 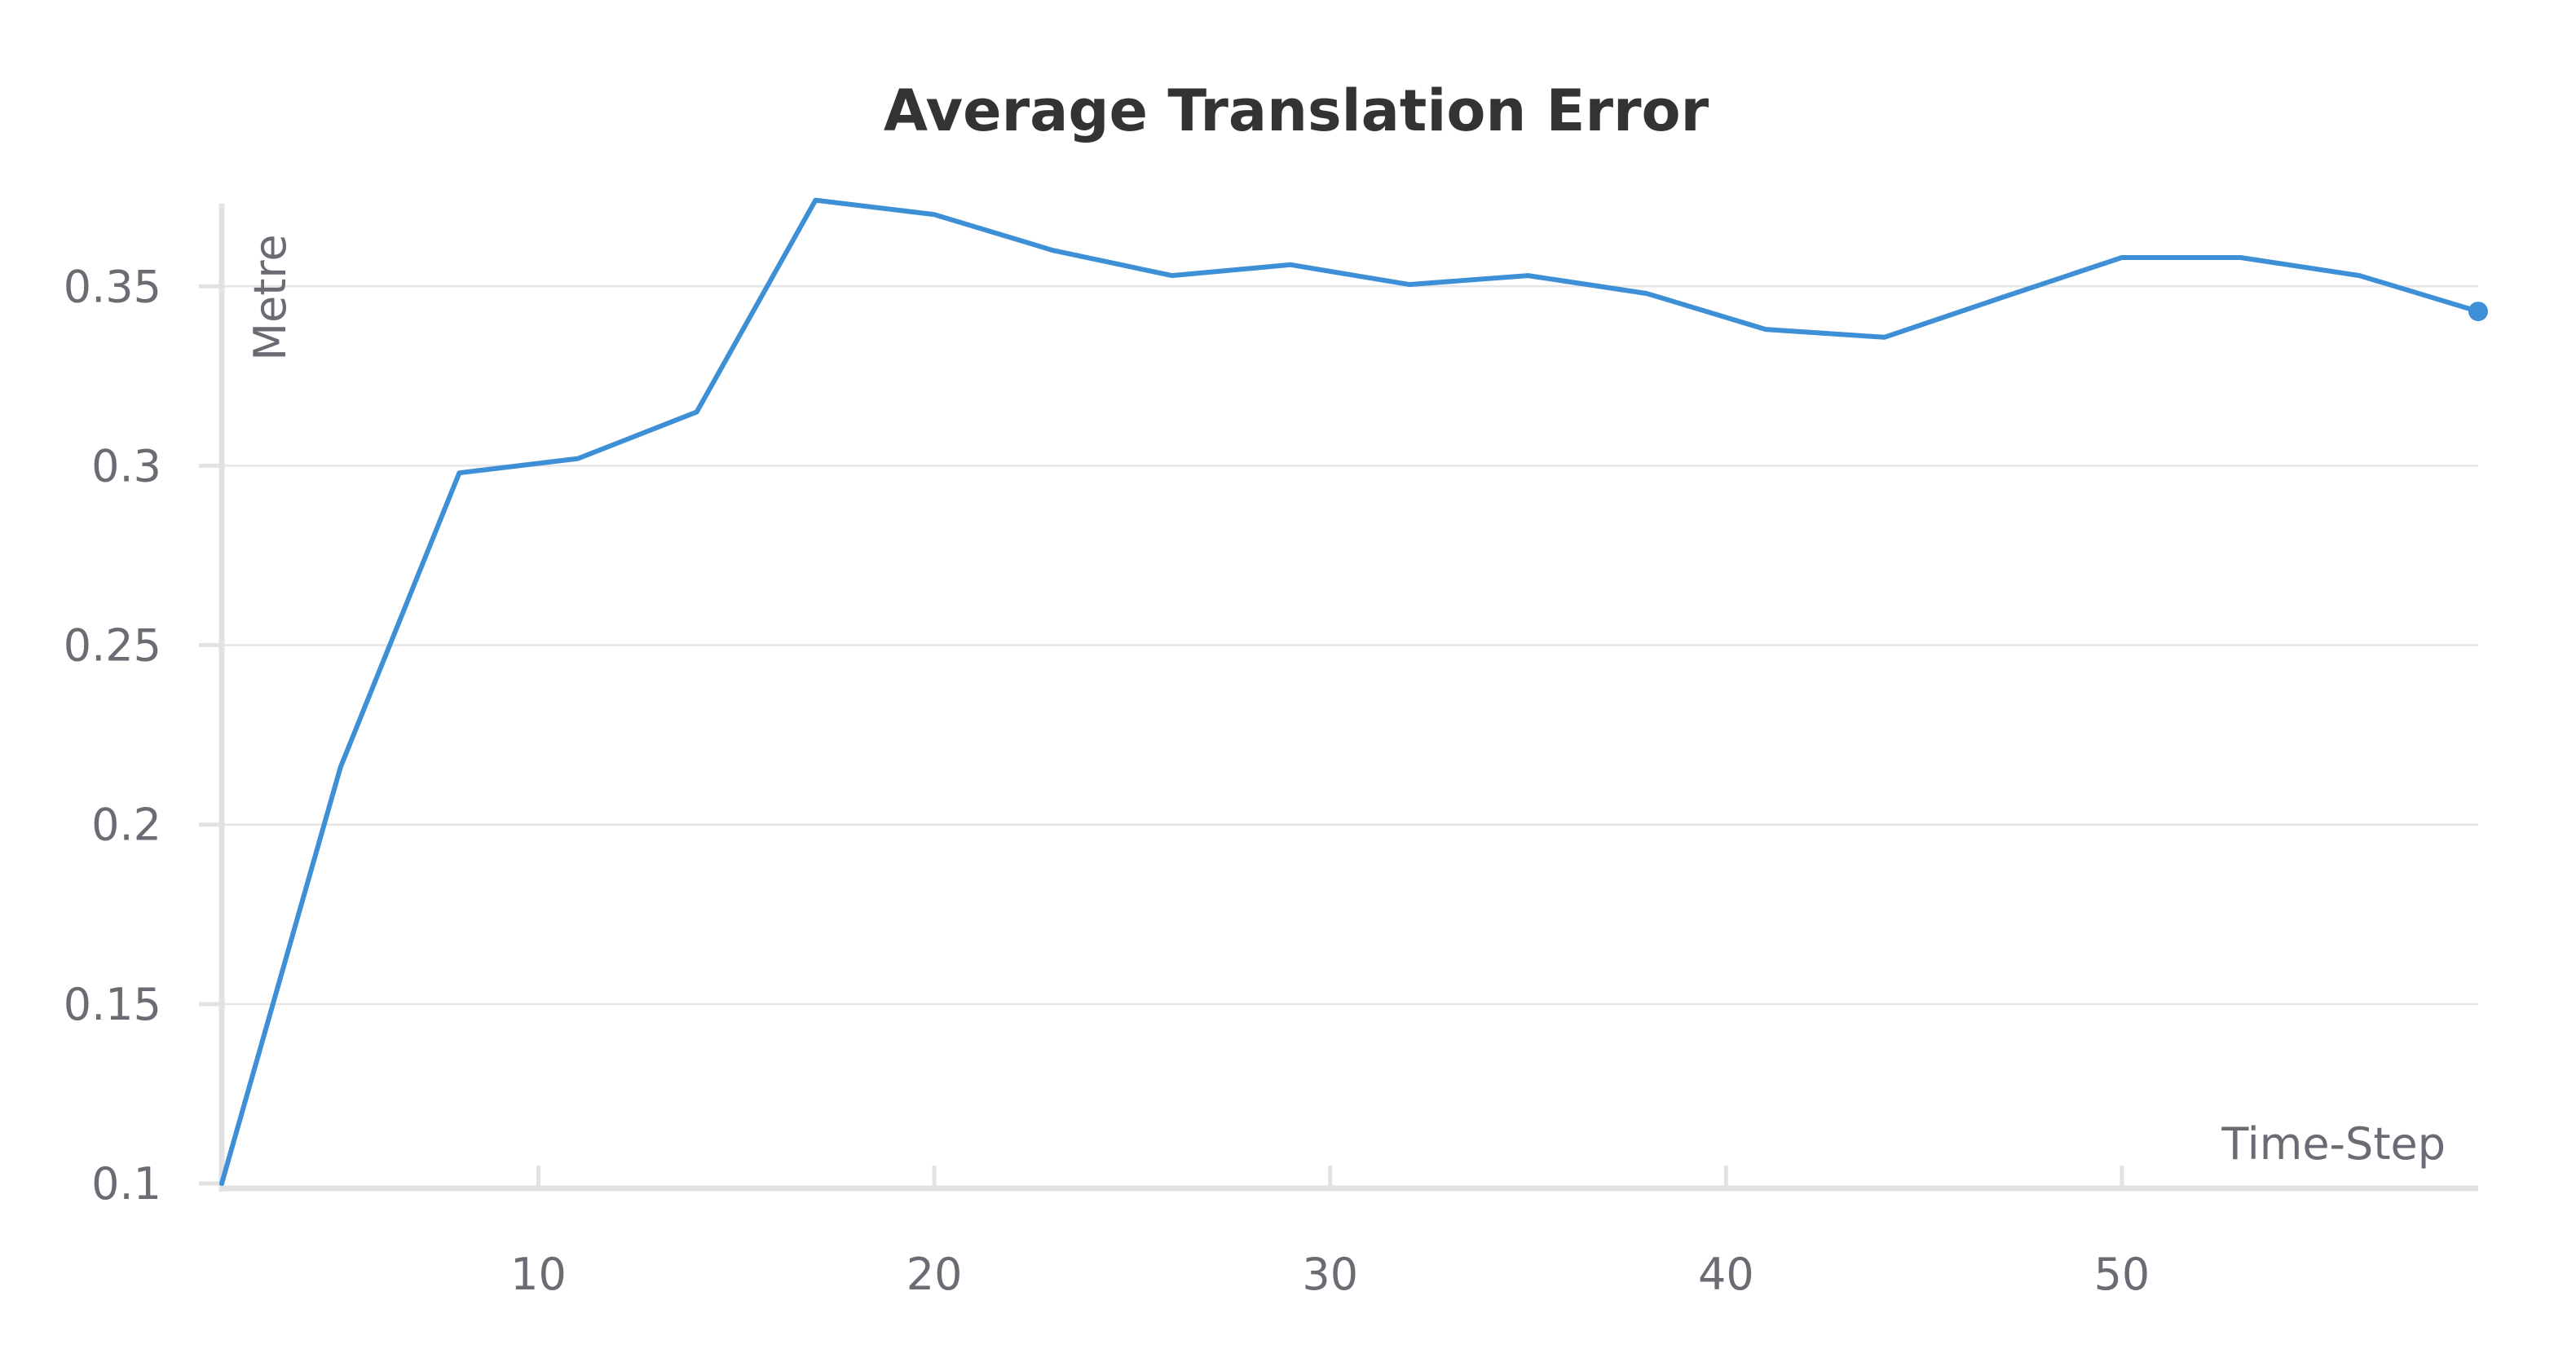 What do you see at coordinates (270, 297) in the screenshot?
I see `y-axis-label: Metre` at bounding box center [270, 297].